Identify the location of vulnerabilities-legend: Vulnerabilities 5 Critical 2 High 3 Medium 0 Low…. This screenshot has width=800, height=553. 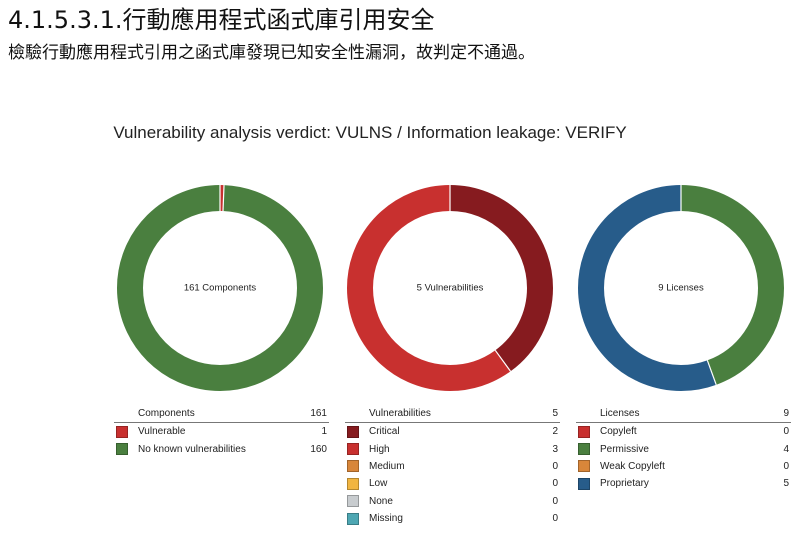
(452, 466).